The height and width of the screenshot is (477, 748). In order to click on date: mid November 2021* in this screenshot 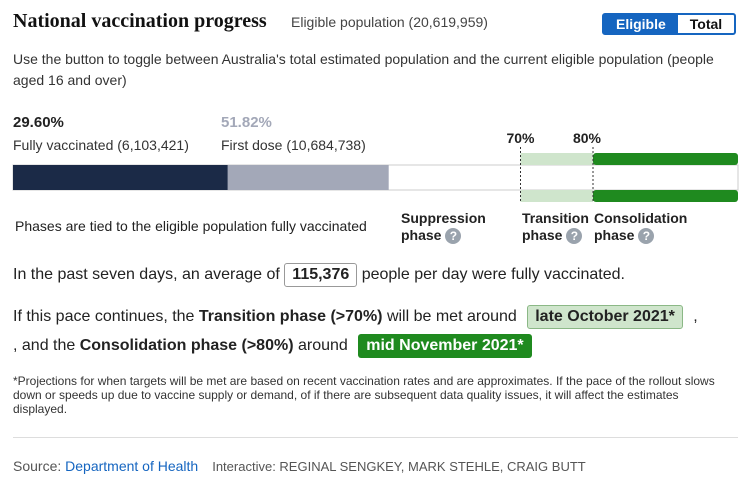, I will do `click(445, 346)`.